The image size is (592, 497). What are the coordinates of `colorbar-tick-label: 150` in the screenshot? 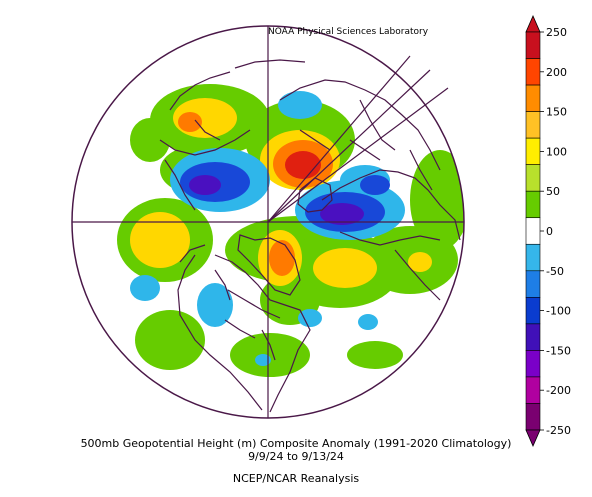 It's located at (556, 112).